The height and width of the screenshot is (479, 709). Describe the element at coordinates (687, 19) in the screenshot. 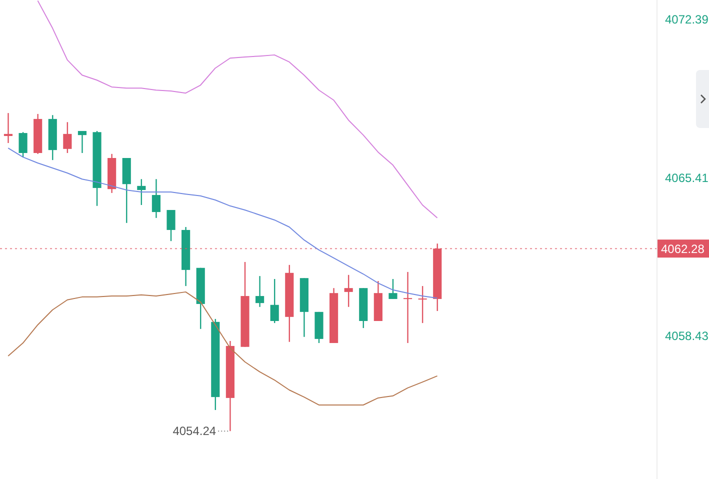

I see `y-tick-label: 4072.39` at that location.